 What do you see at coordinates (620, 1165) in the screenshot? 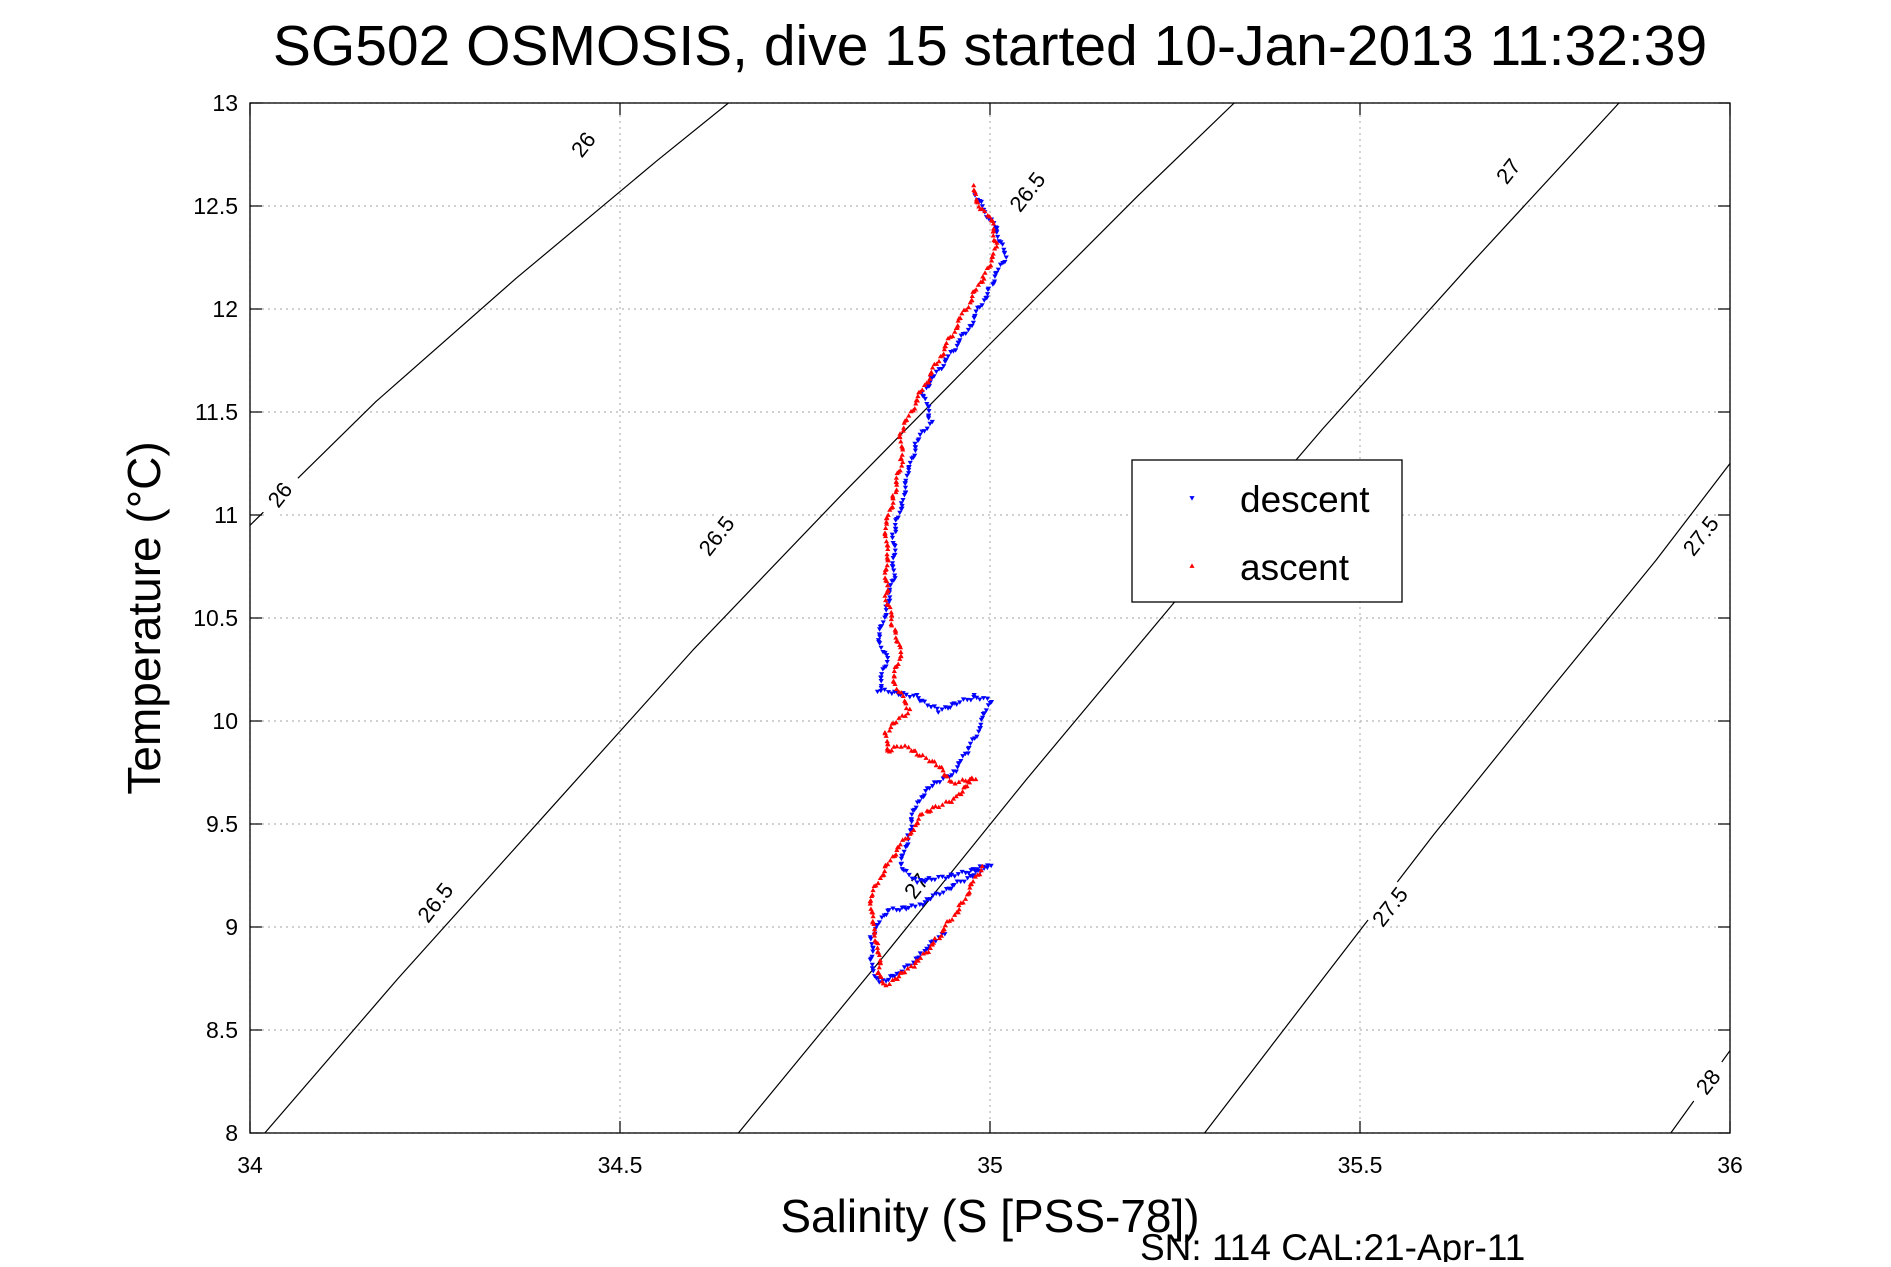
I see `x-tick-label: 34.5` at bounding box center [620, 1165].